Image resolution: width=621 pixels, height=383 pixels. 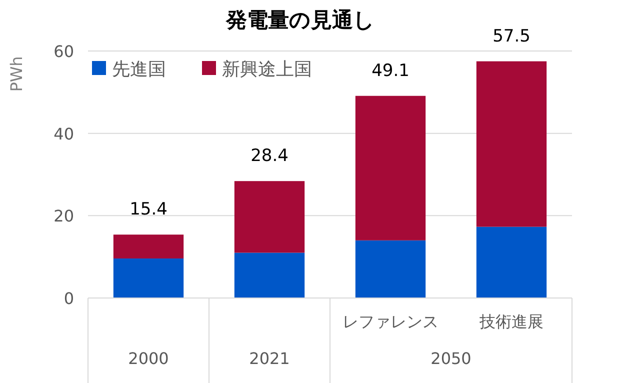 What do you see at coordinates (148, 358) in the screenshot?
I see `x-tick-label: 2000` at bounding box center [148, 358].